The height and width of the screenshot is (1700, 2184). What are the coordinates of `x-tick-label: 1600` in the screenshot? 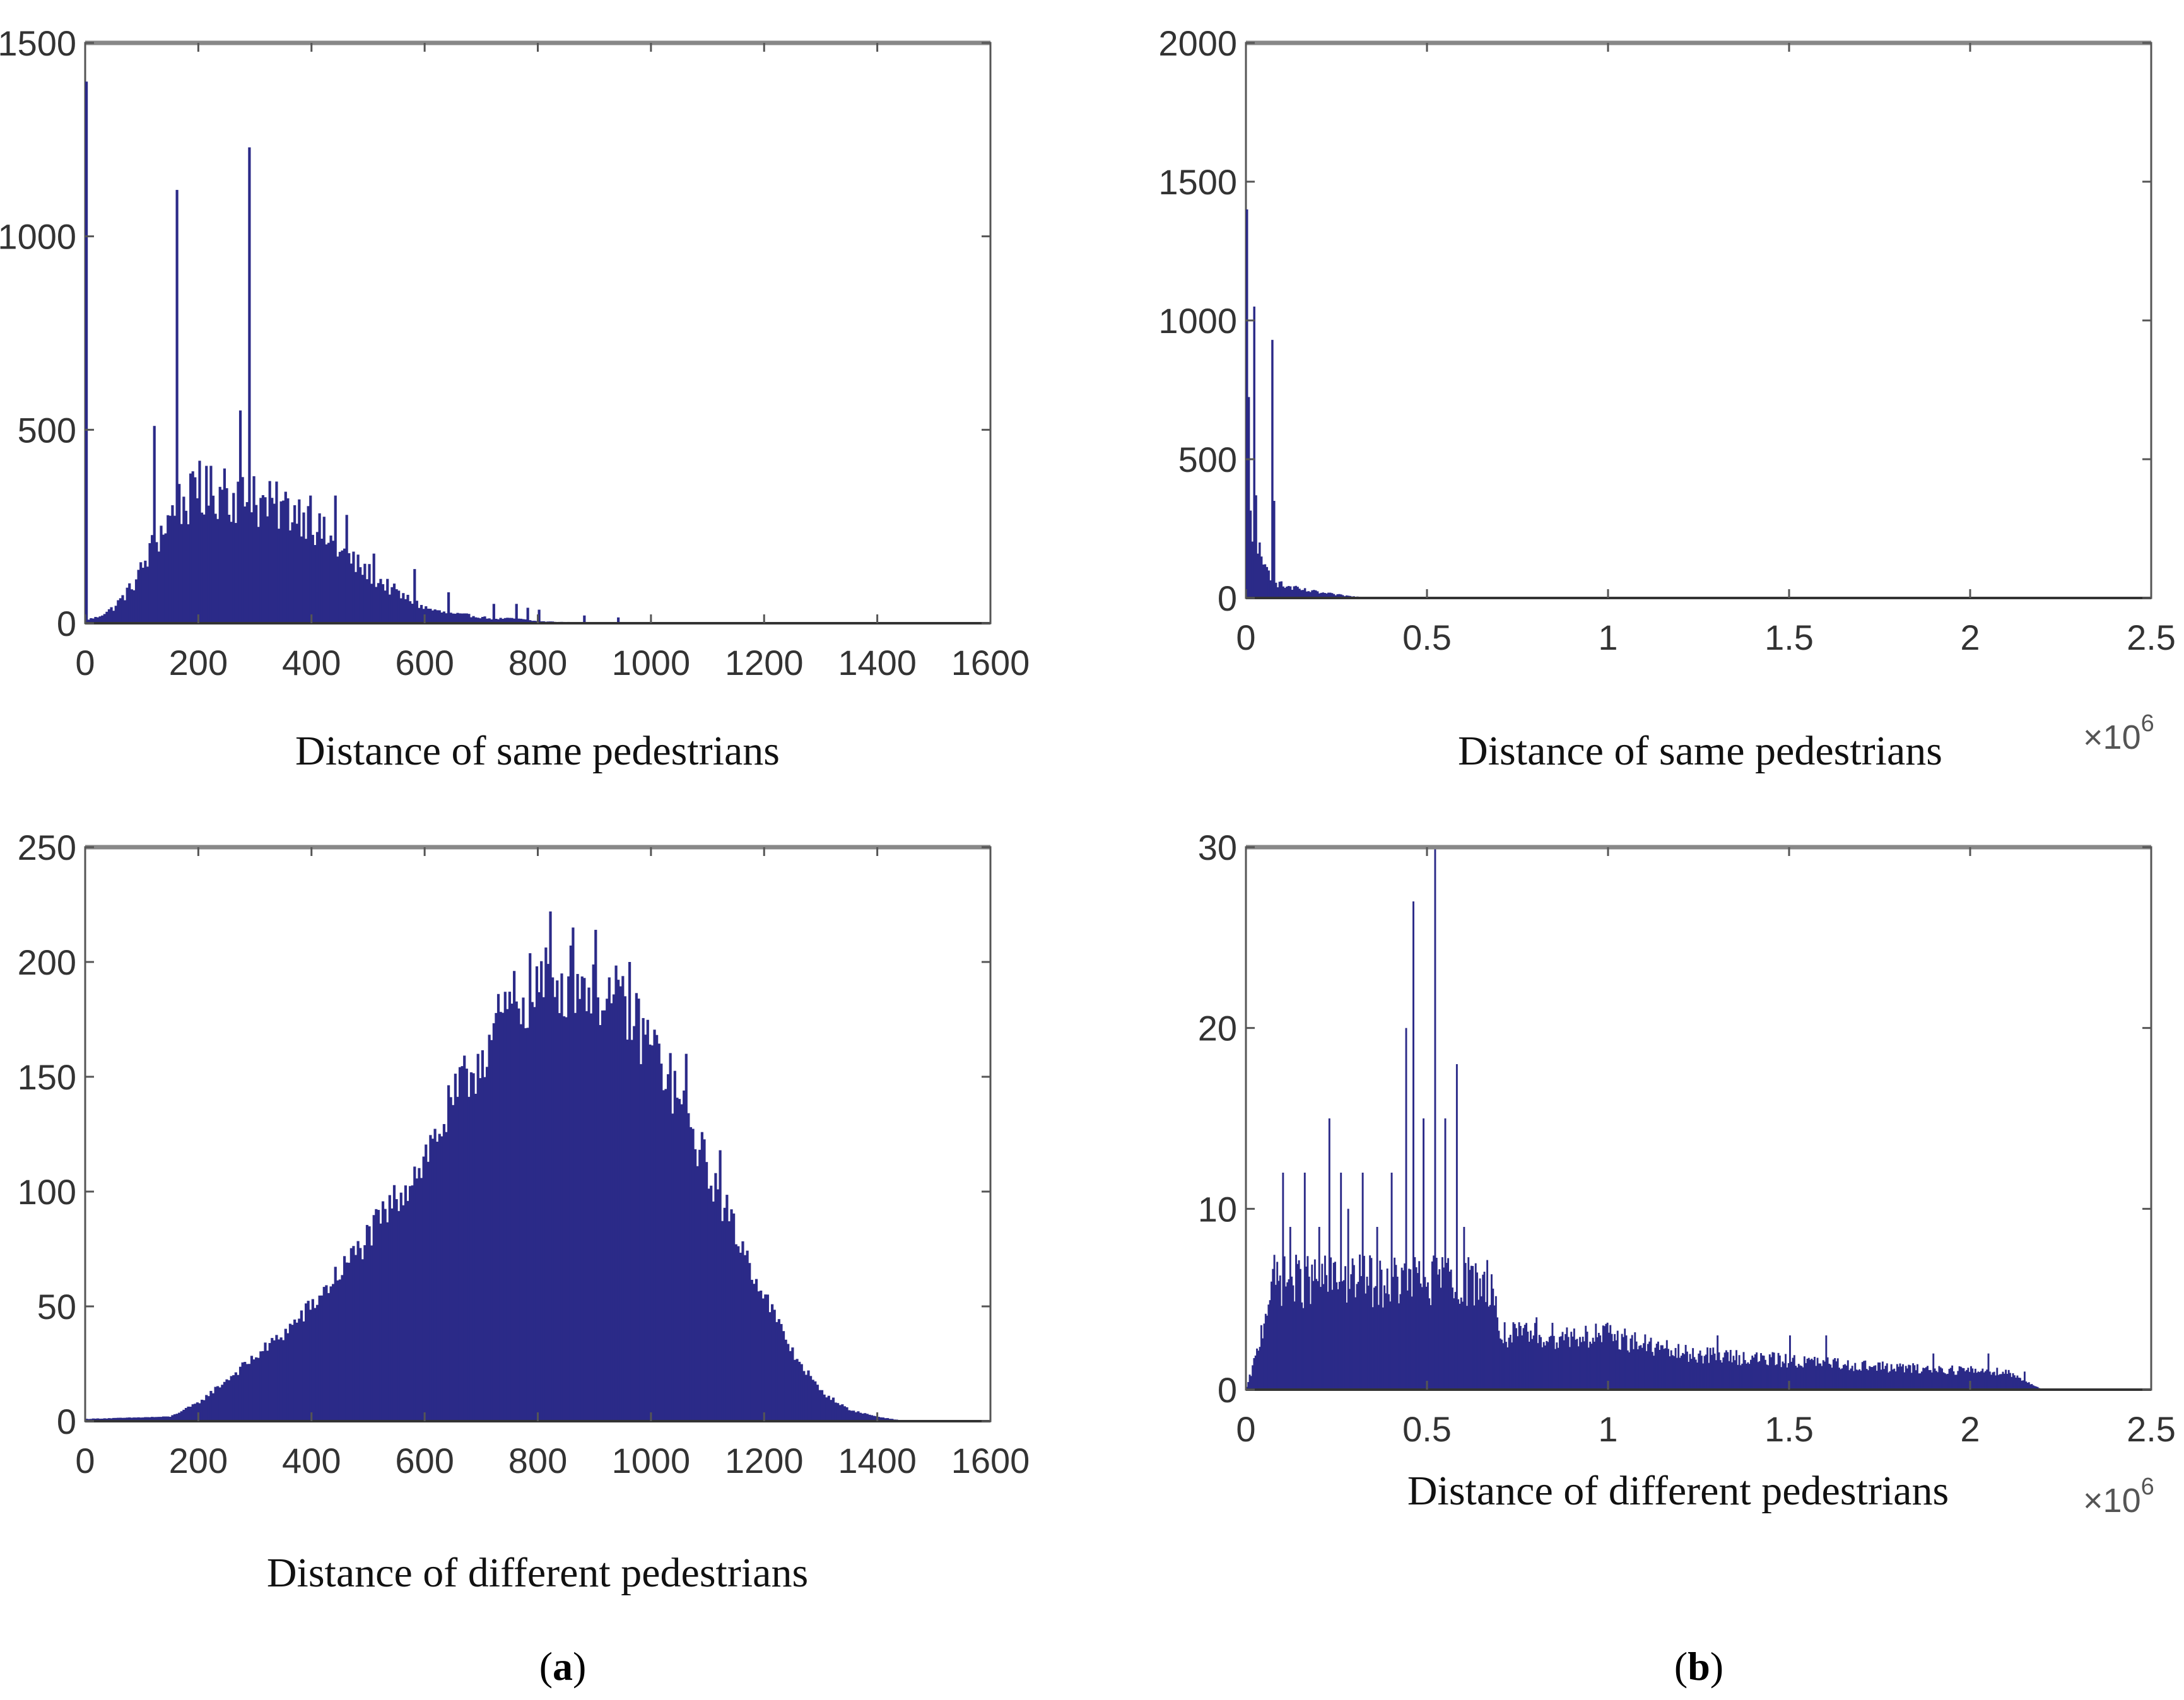 It's located at (990, 663).